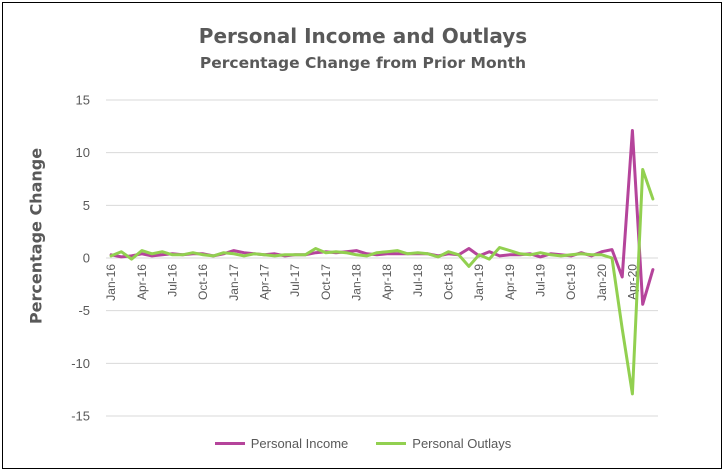 The width and height of the screenshot is (726, 473). What do you see at coordinates (571, 282) in the screenshot?
I see `x-tick-label: Oct-19` at bounding box center [571, 282].